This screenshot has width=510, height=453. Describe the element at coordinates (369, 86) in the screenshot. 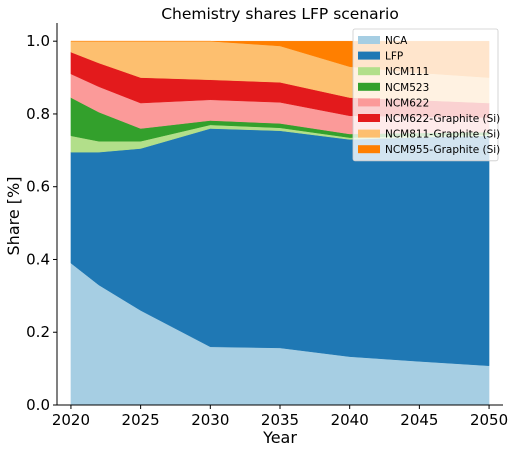

I see `legend-swatch-ncm523` at that location.